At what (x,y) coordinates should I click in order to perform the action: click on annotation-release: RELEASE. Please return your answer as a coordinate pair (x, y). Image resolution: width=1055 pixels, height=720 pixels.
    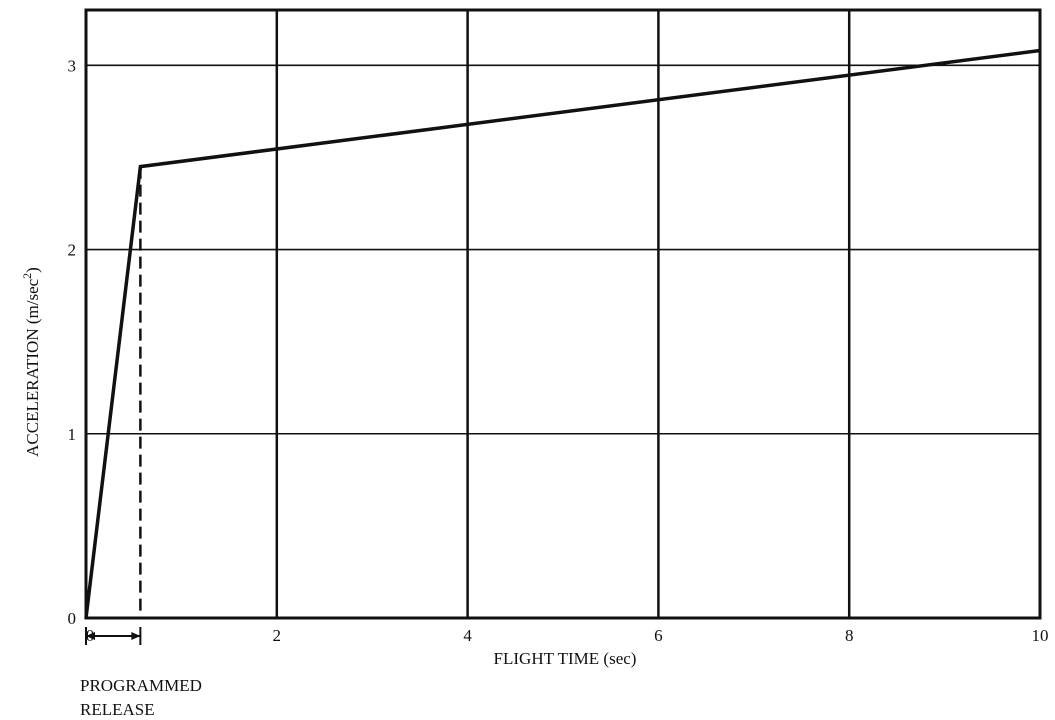
    Looking at the image, I should click on (117, 709).